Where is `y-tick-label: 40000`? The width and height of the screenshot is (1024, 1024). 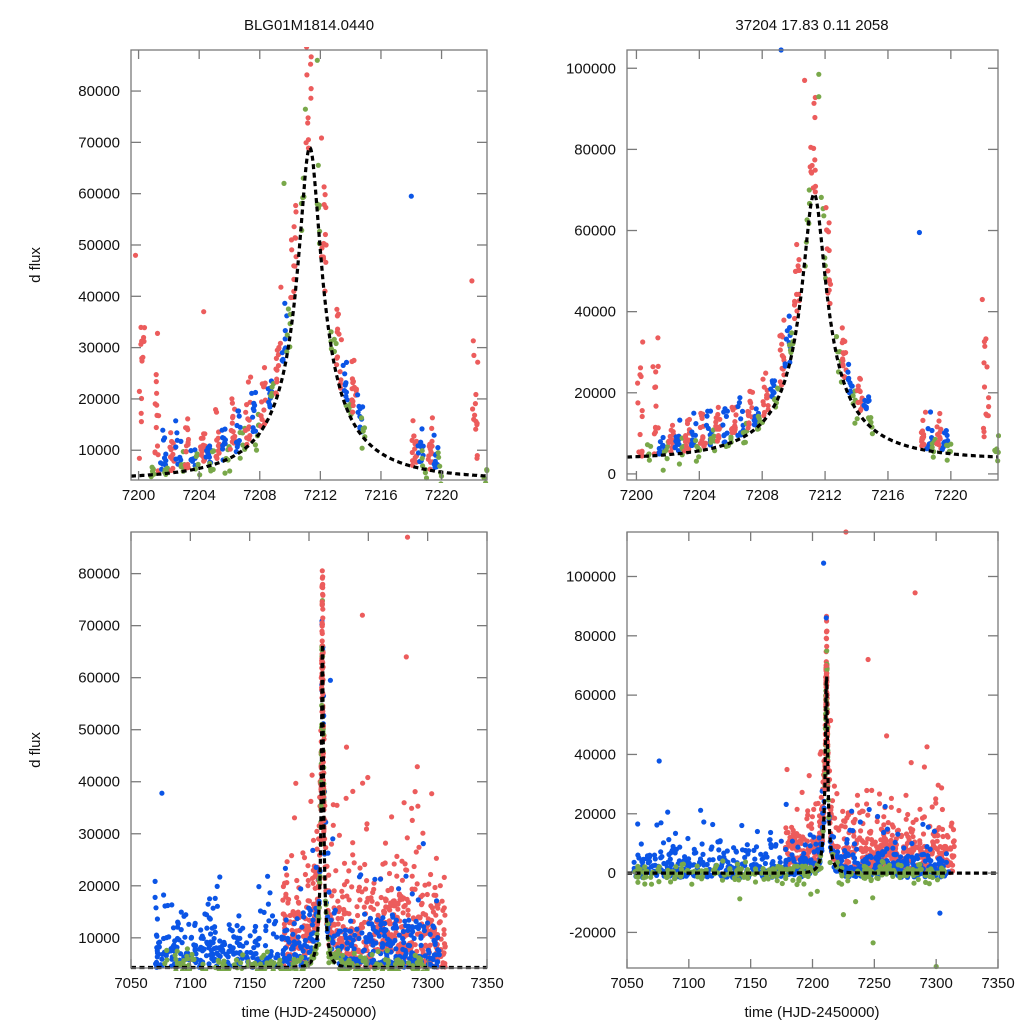
y-tick-label: 40000 is located at coordinates (595, 754).